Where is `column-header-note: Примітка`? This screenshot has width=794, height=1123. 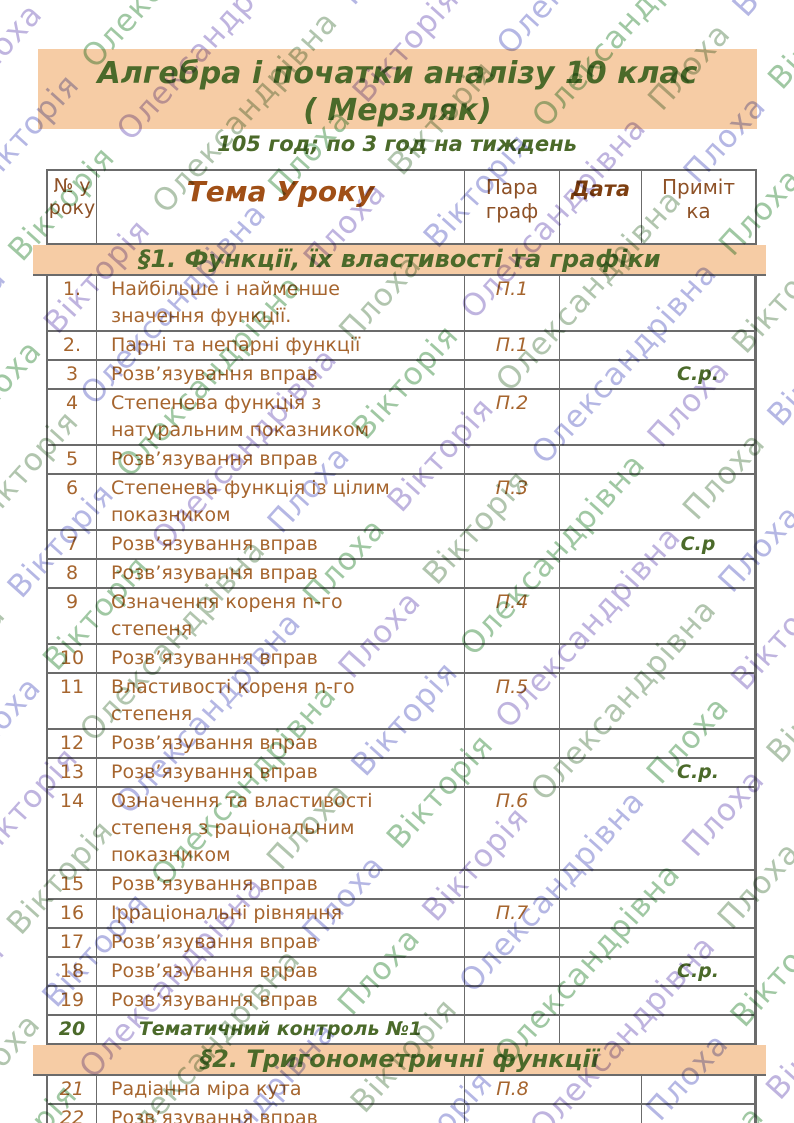
column-header-note: Примітка is located at coordinates (698, 208).